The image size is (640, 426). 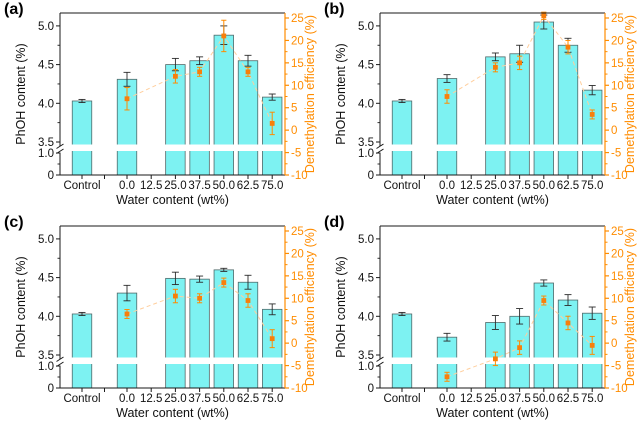 What do you see at coordinates (172, 413) in the screenshot?
I see `x-axis-title: Water content (wt%)` at bounding box center [172, 413].